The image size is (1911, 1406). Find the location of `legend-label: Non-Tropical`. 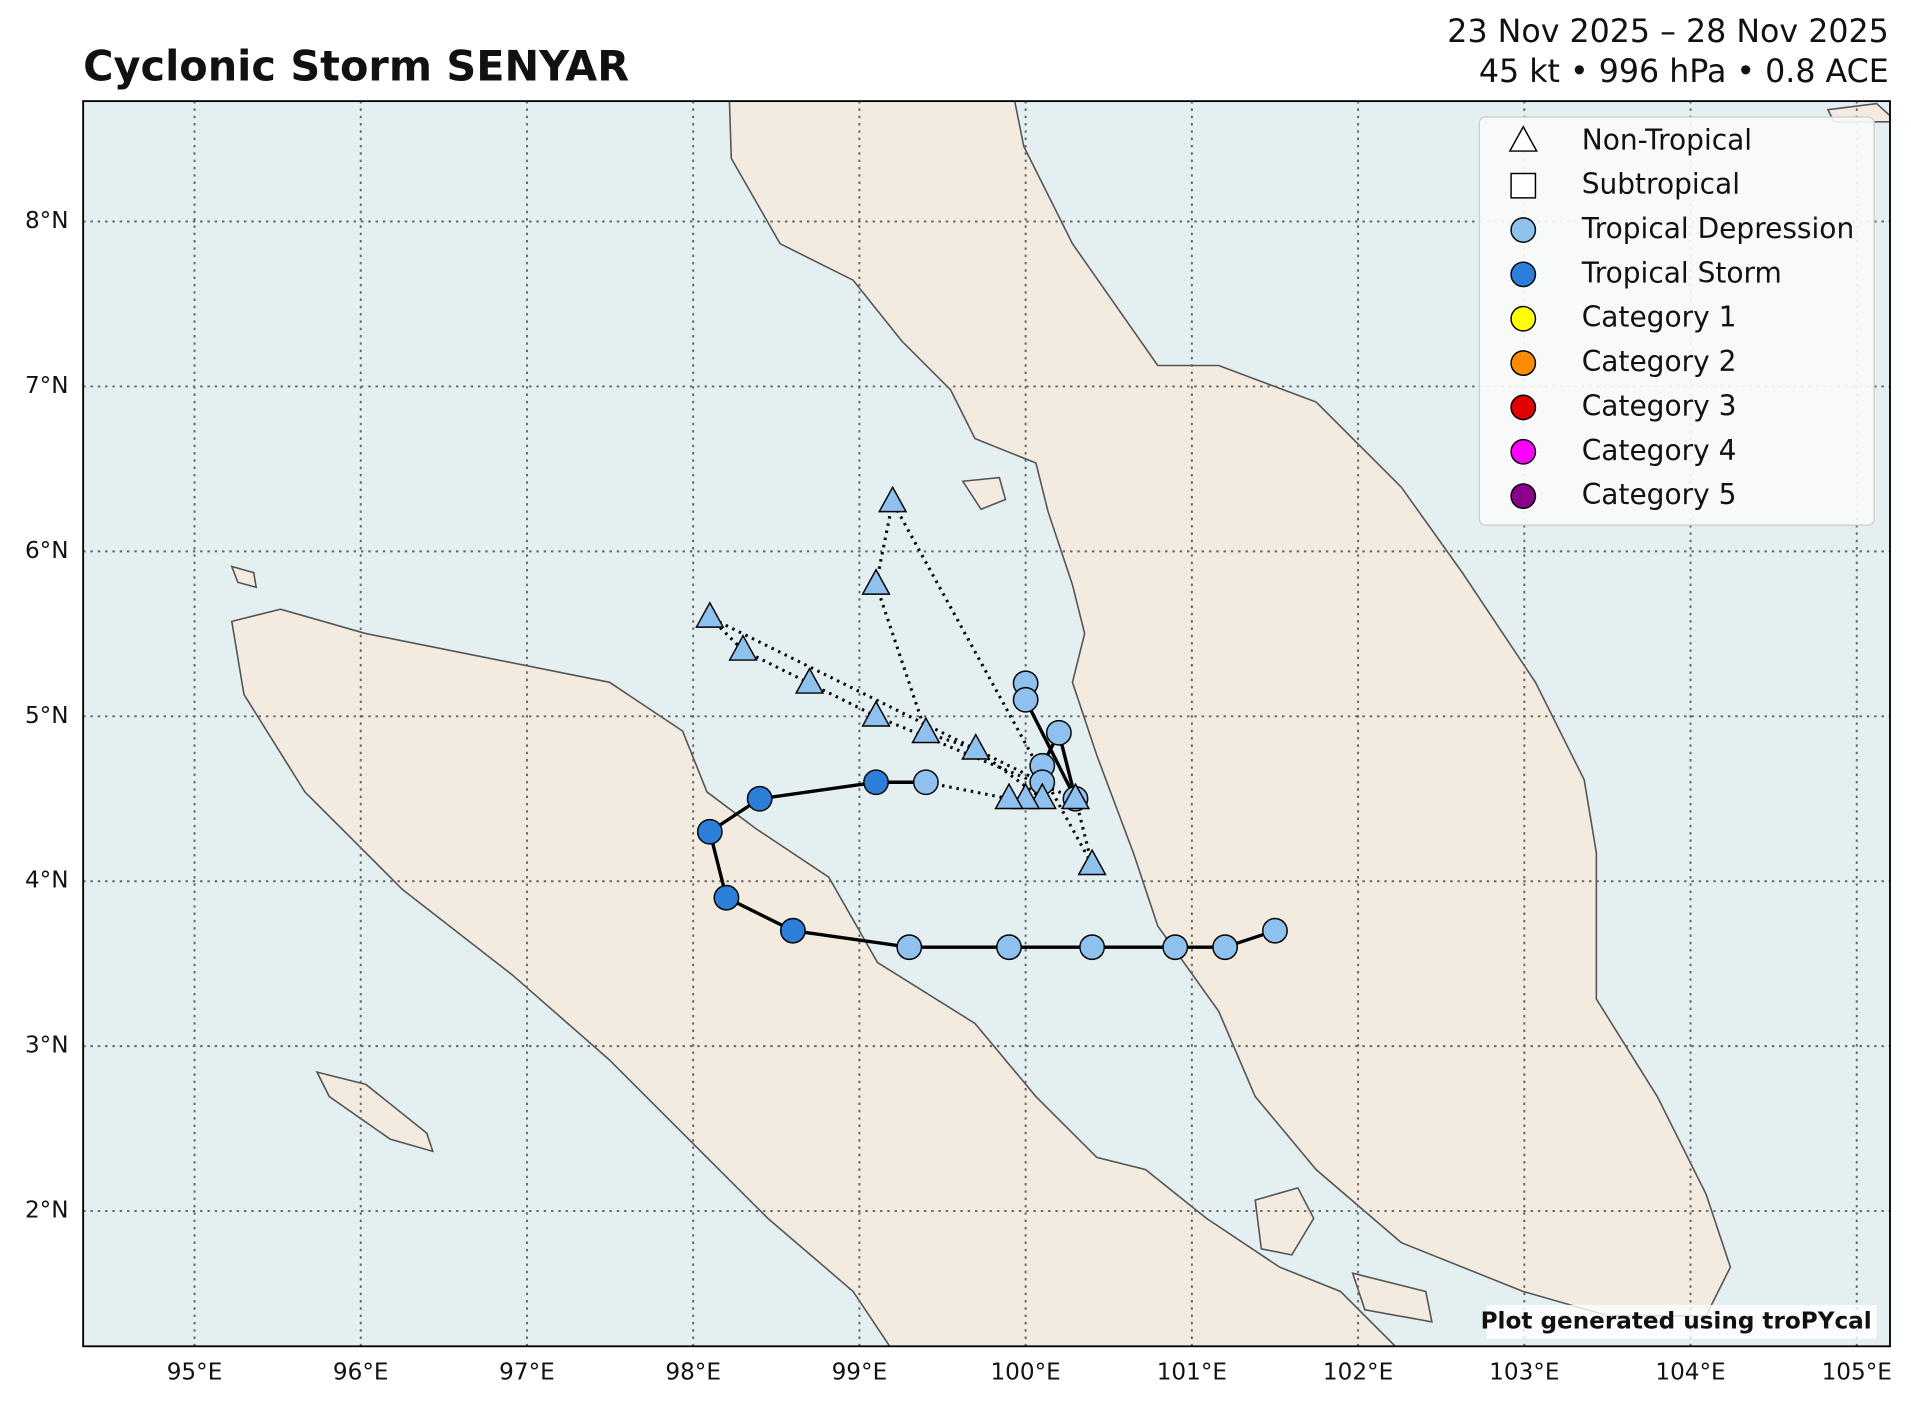

legend-label: Non-Tropical is located at coordinates (1667, 139).